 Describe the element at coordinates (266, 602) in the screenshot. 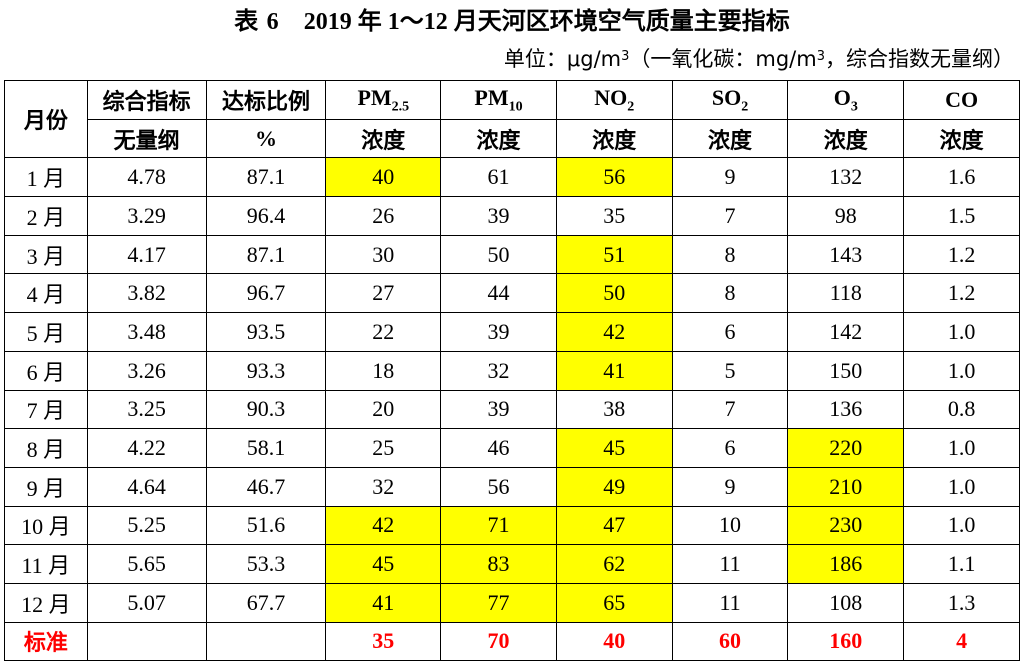

I see `cell-ratio: 67.7` at that location.